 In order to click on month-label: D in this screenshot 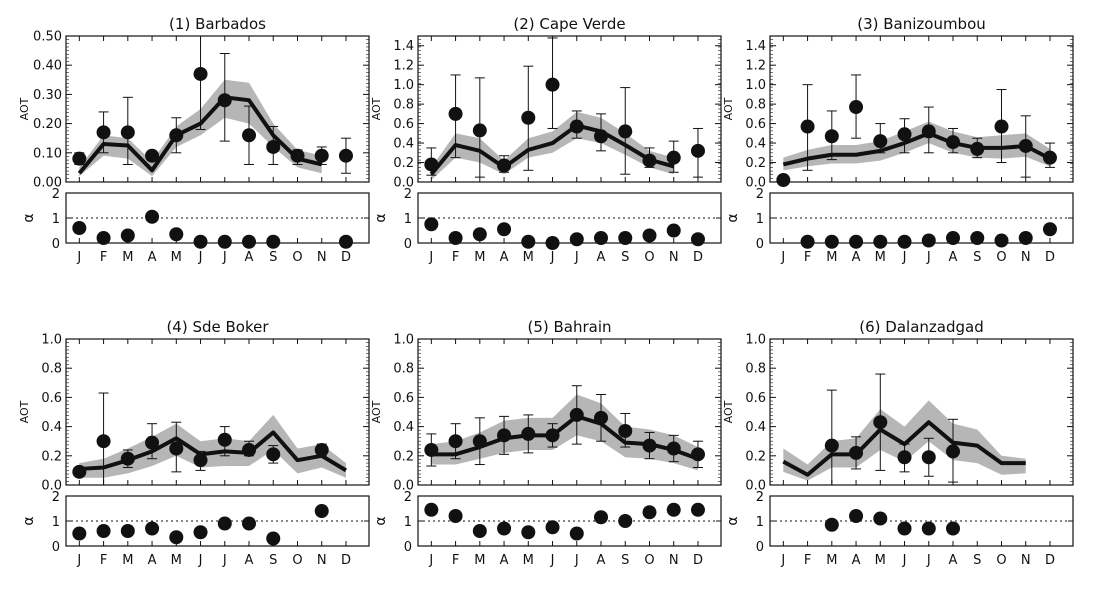, I will do `click(698, 257)`.